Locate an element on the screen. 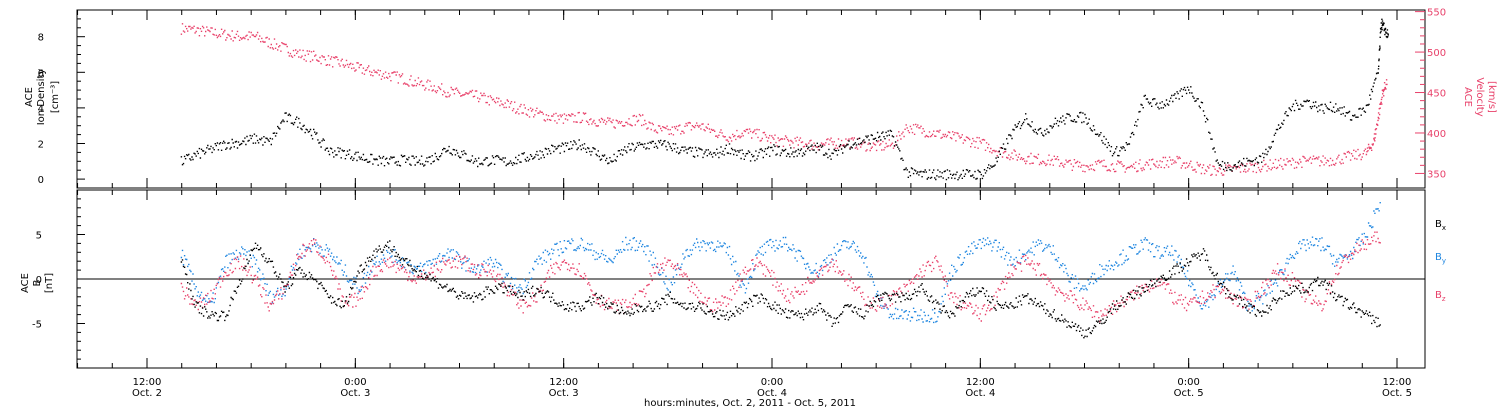 This screenshot has width=1500, height=410. top-right-ylabel-unit: [km/s] is located at coordinates (1491, 97).